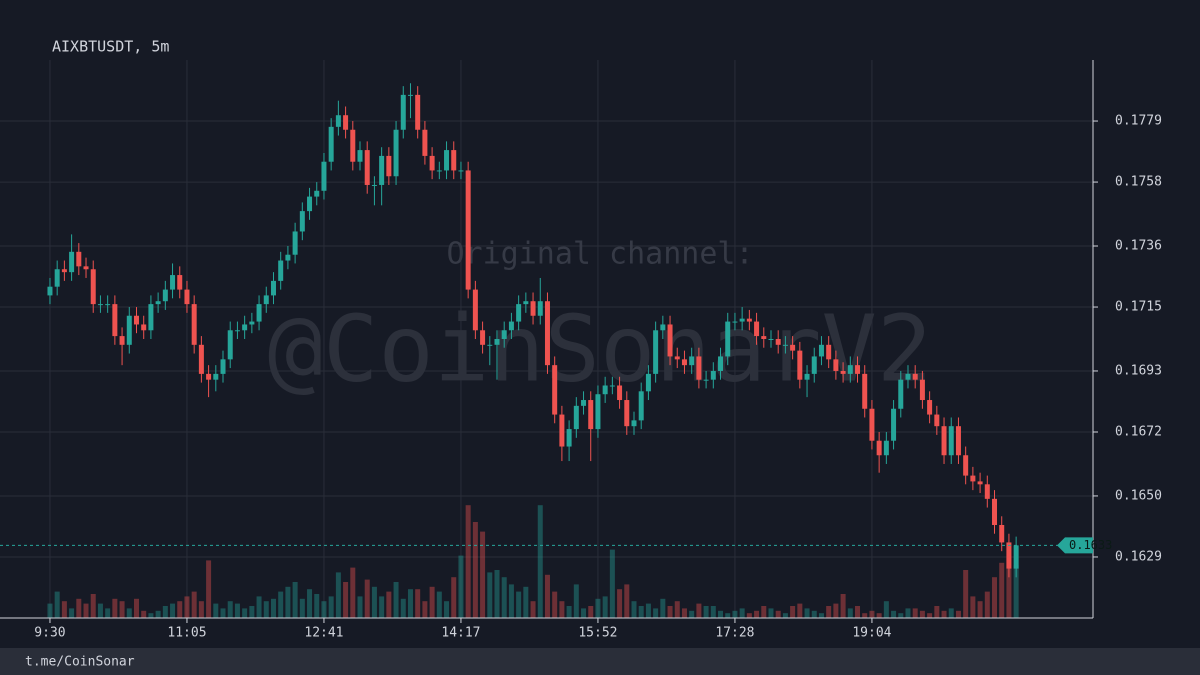  What do you see at coordinates (600, 348) in the screenshot?
I see `watermark-handle: @CoinSonarV2` at bounding box center [600, 348].